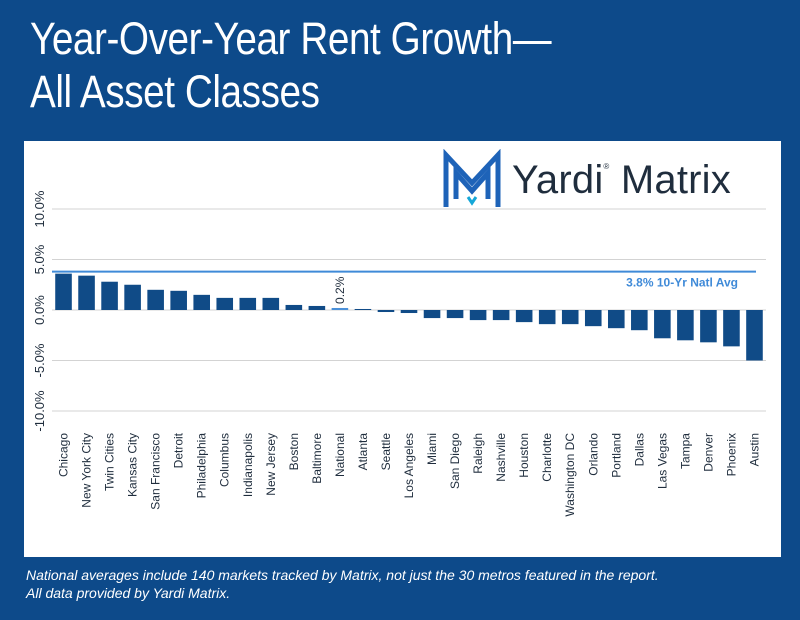  I want to click on bar-miami, so click(432, 314).